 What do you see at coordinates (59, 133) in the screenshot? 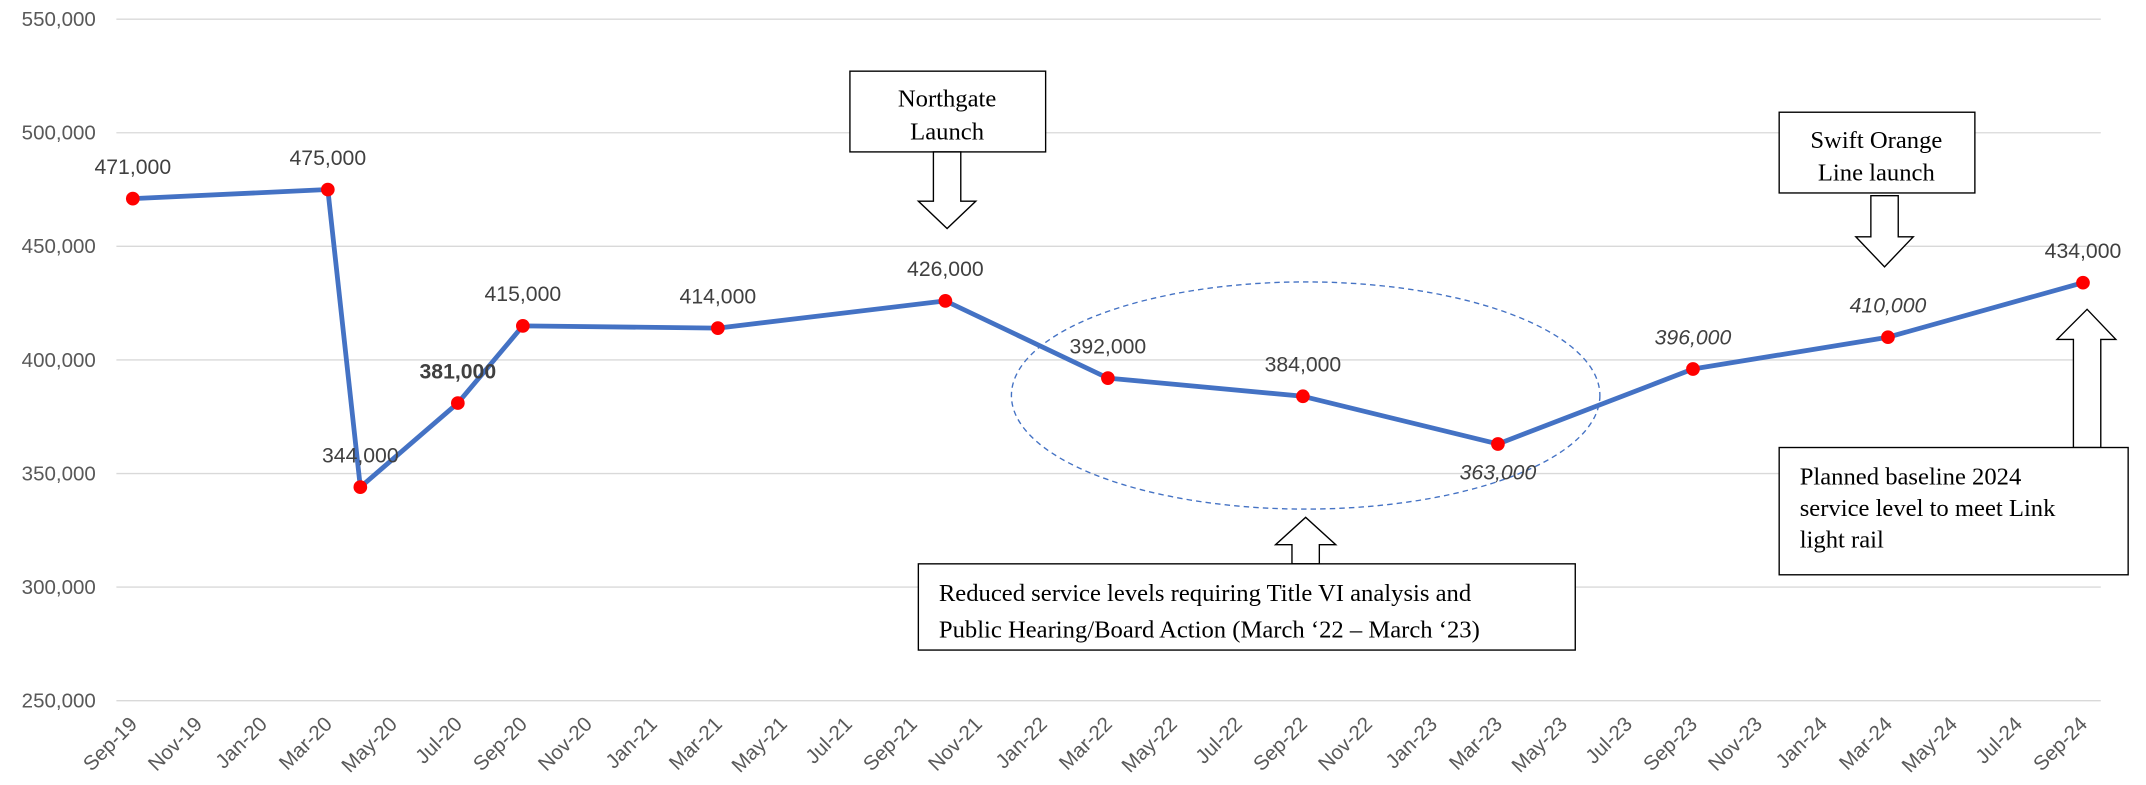
I see `y-tick-label: 500,000` at bounding box center [59, 133].